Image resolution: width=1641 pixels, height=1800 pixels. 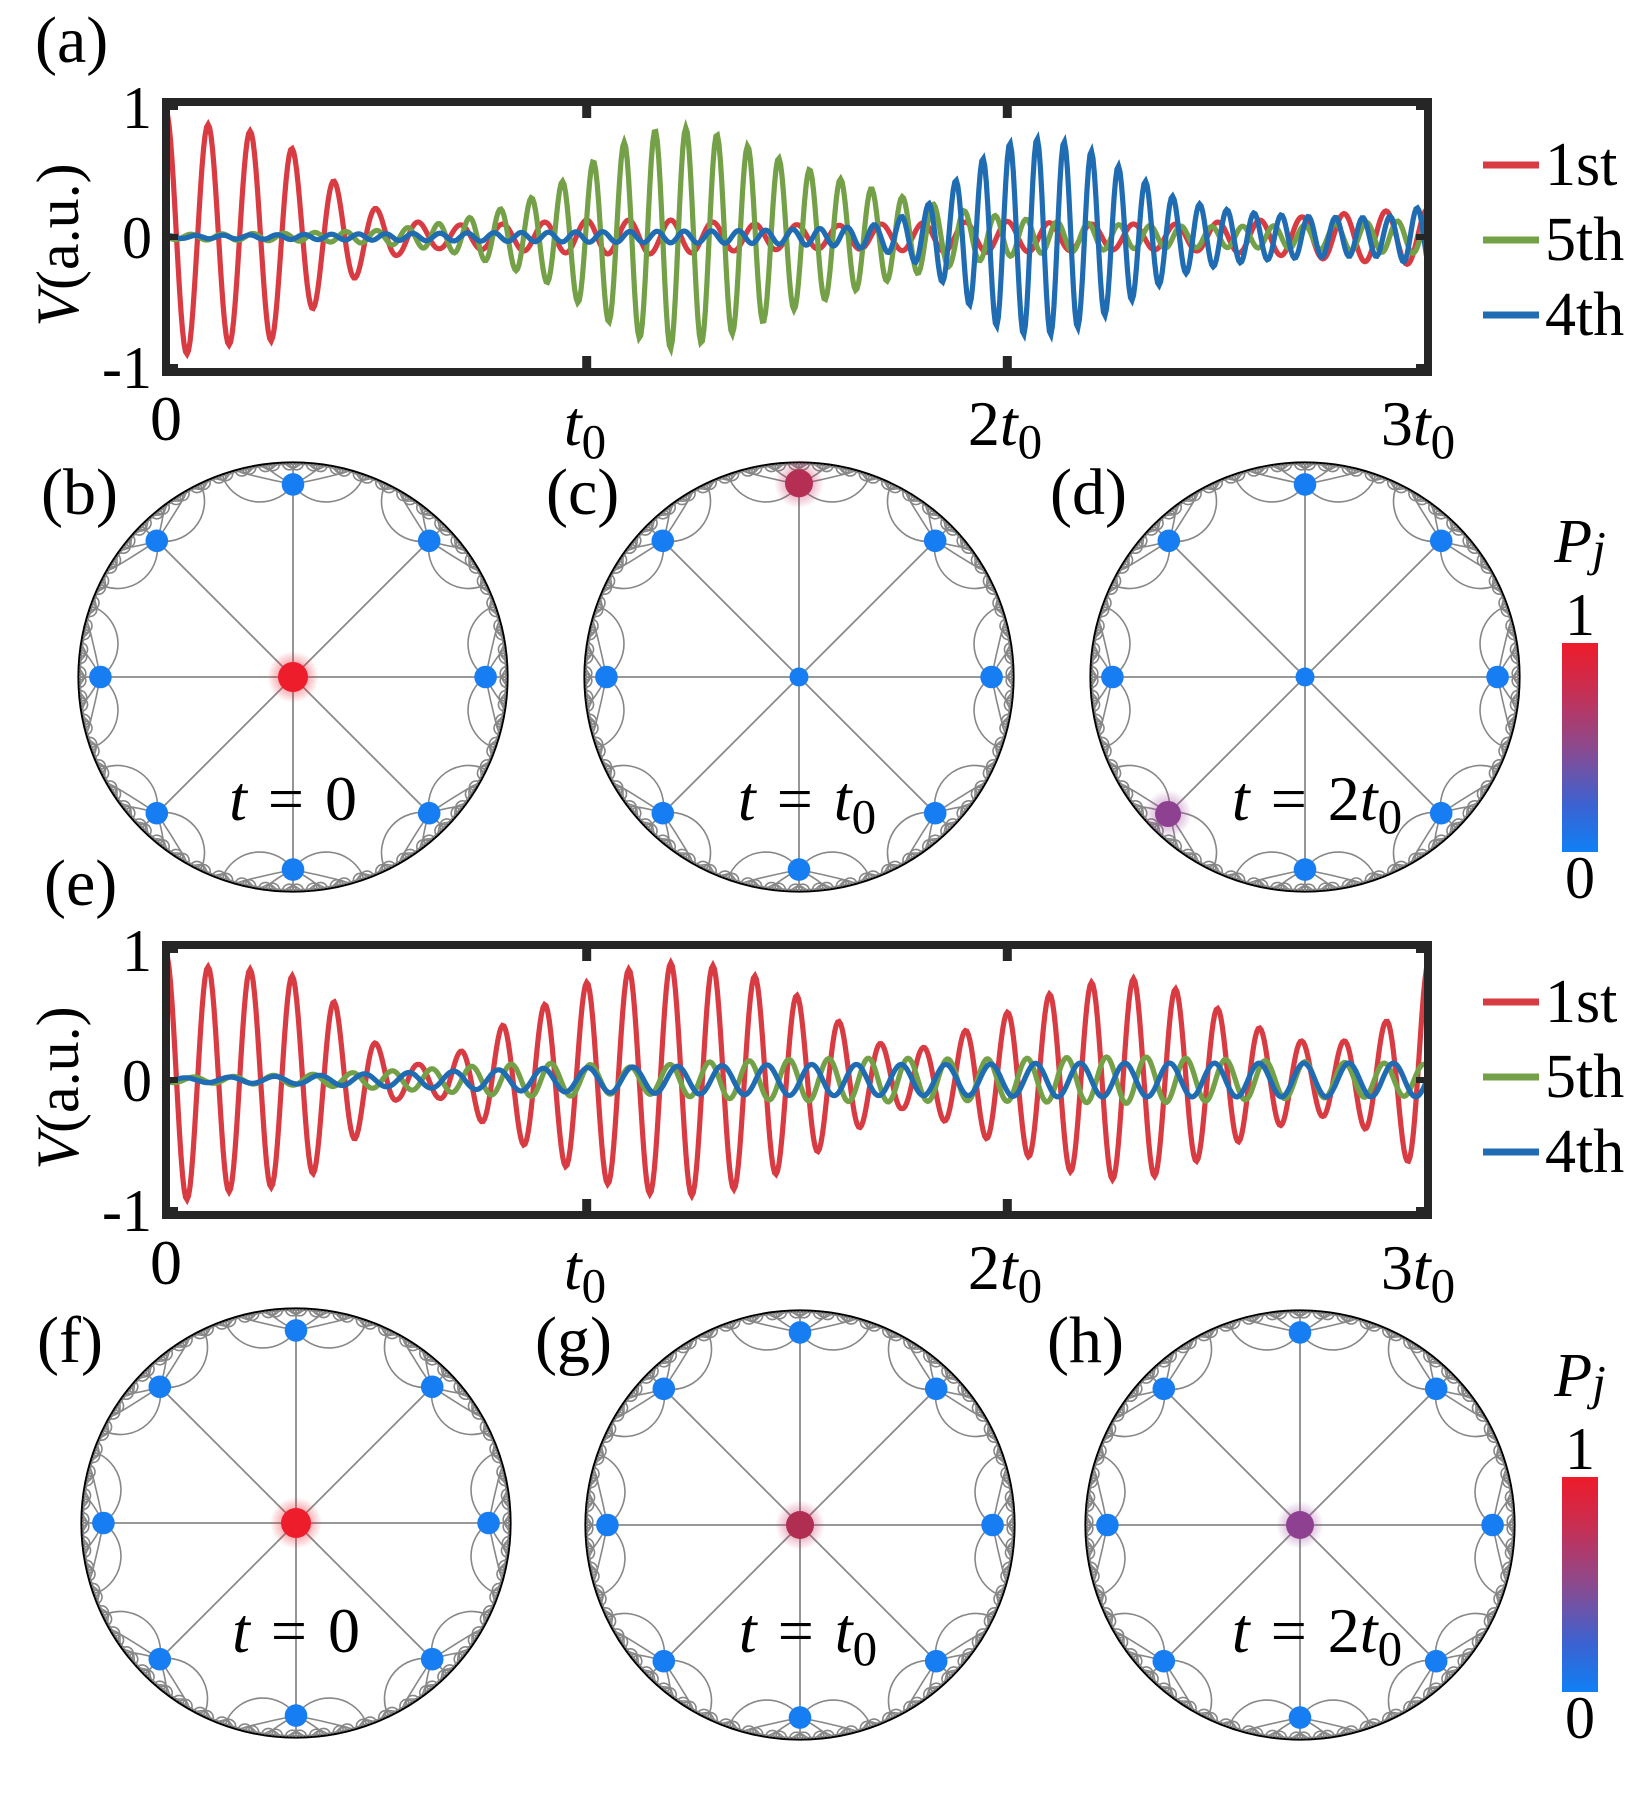 What do you see at coordinates (80, 883) in the screenshot?
I see `svg-text: (e)` at bounding box center [80, 883].